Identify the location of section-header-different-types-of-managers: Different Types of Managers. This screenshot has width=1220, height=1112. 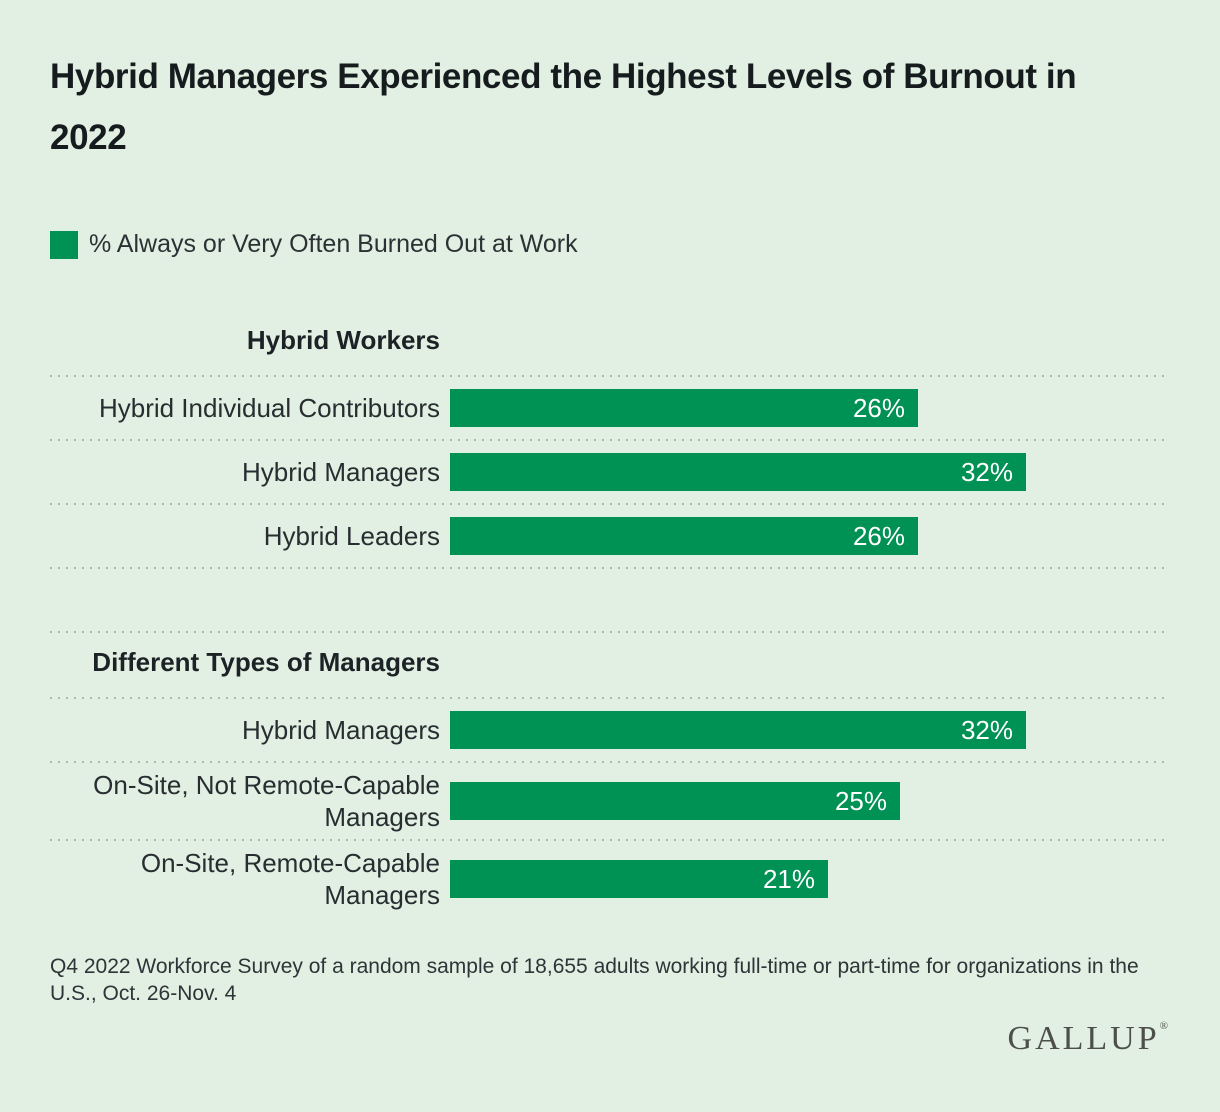
(266, 662).